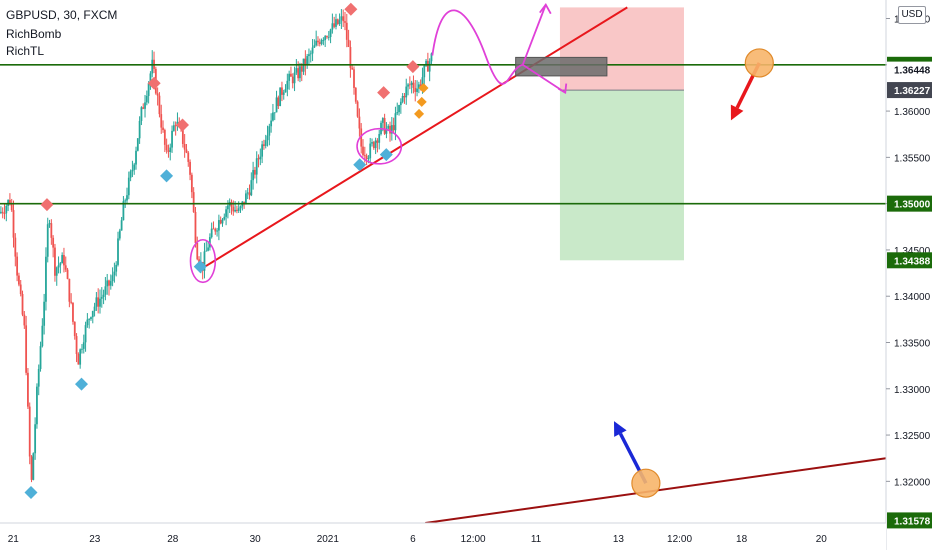  Describe the element at coordinates (351, 9) in the screenshot. I see `sell-signal-diamond` at that location.